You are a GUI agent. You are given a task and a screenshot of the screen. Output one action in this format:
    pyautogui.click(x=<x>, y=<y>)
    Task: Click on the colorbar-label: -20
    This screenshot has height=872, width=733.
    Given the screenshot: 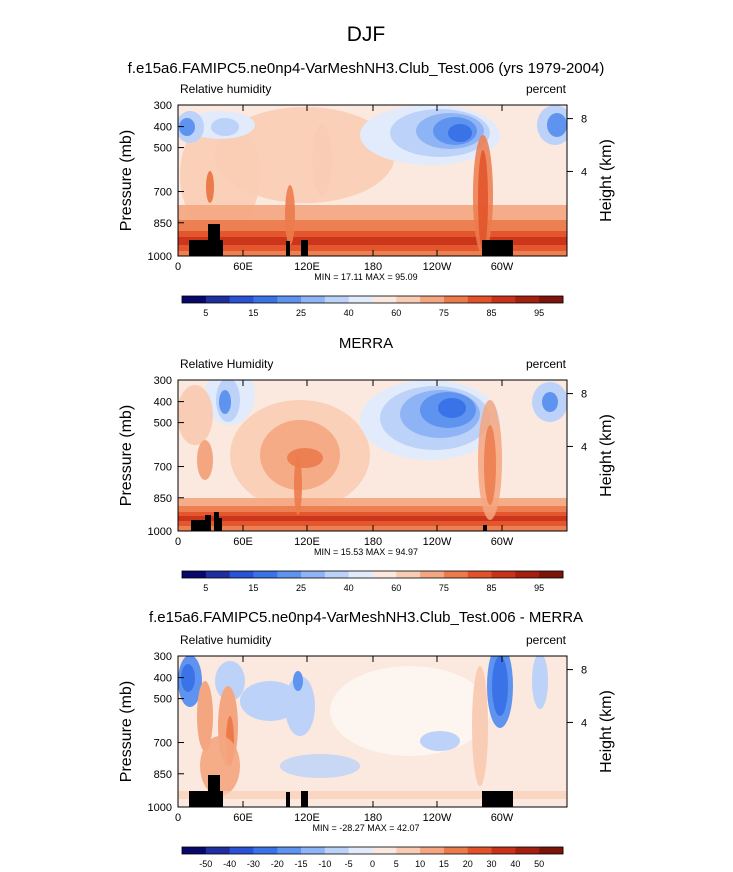 What is the action you would take?
    pyautogui.click(x=277, y=864)
    